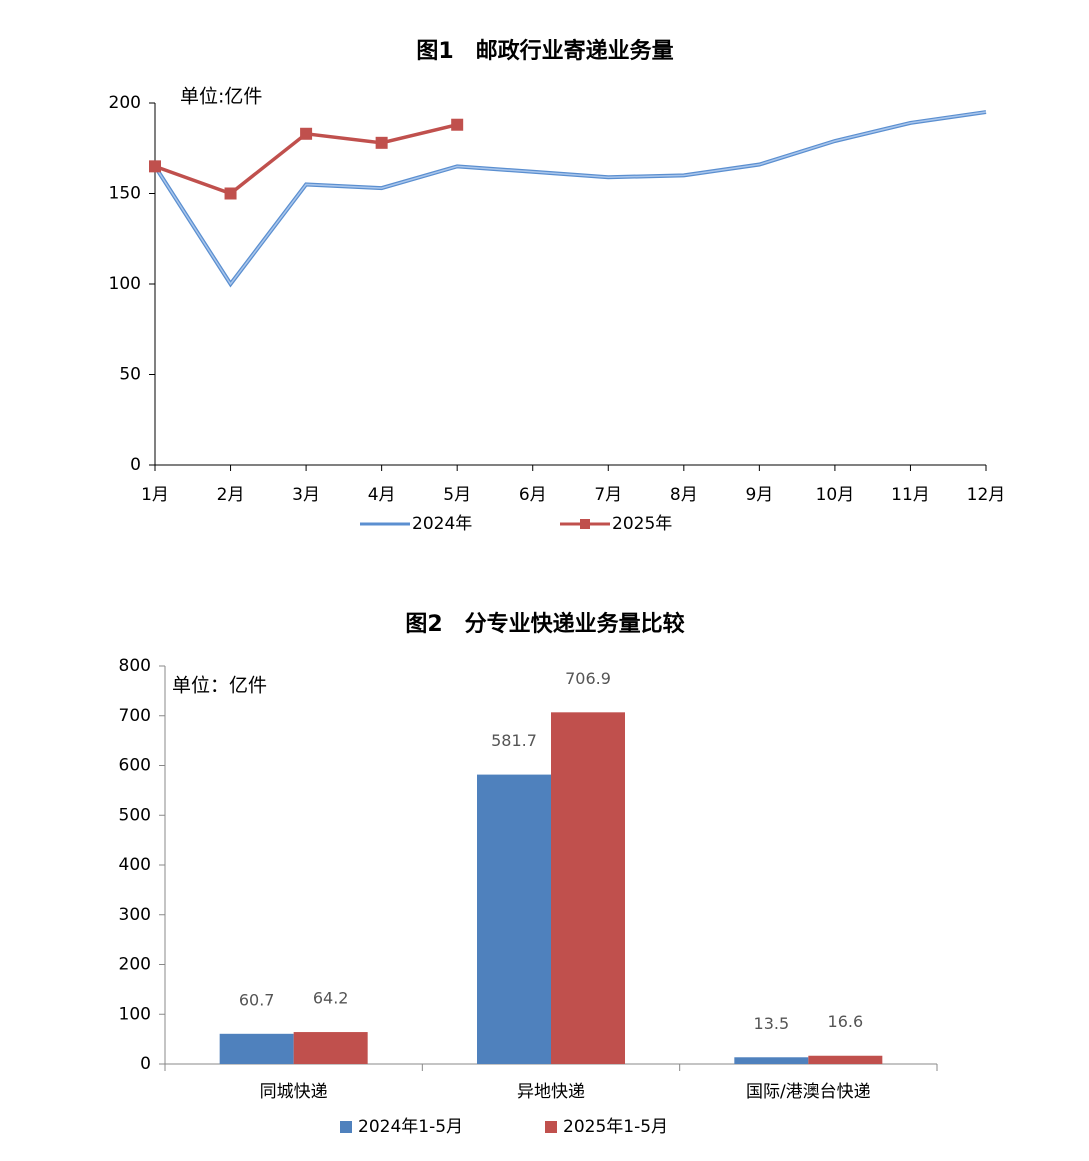  Describe the element at coordinates (772, 1023) in the screenshot. I see `value-label: 13.5` at that location.